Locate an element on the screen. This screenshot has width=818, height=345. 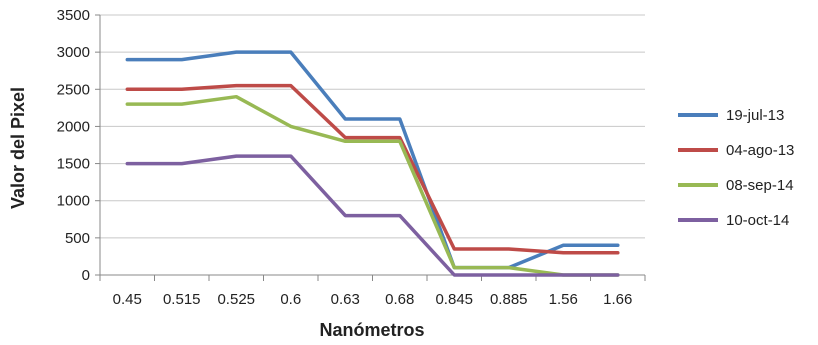
x-tick-label: 0.6 is located at coordinates (290, 299).